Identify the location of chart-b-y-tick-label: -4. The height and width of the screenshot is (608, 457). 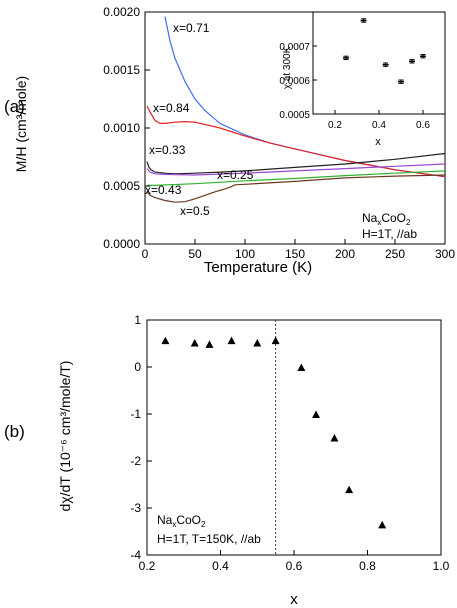
(135, 555).